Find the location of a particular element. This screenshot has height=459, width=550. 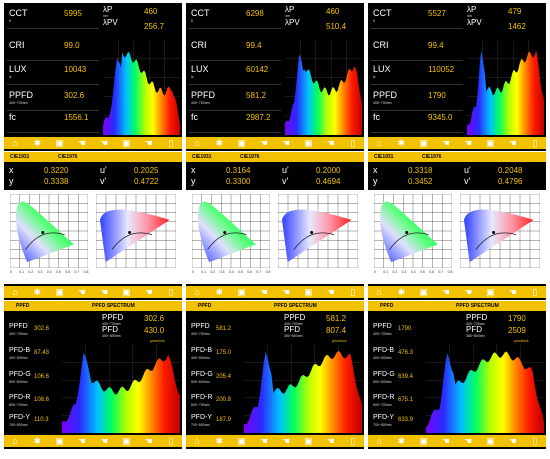

cie-tabs: CIE1931 CIE1976 is located at coordinates (457, 157).